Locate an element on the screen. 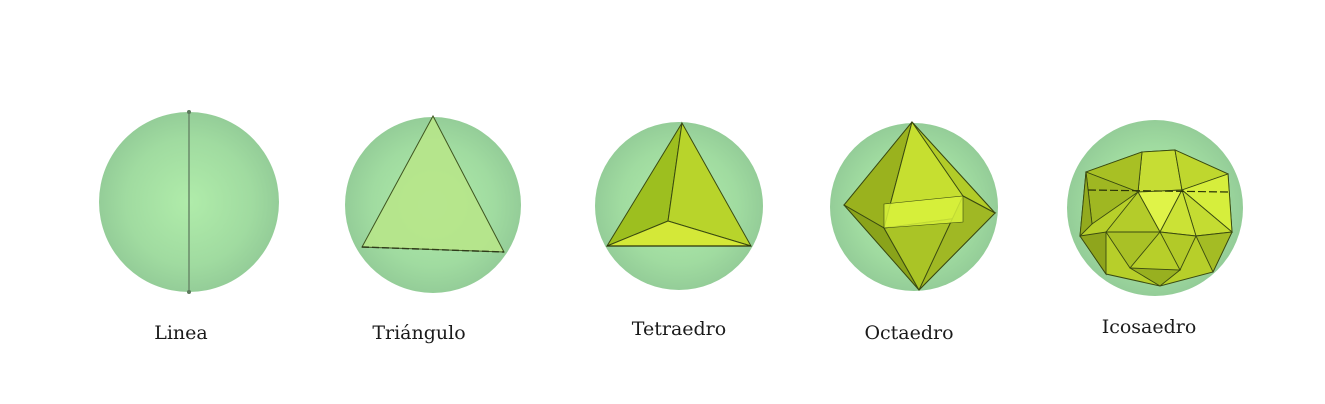  line-endpoint-bottom is located at coordinates (189, 292).